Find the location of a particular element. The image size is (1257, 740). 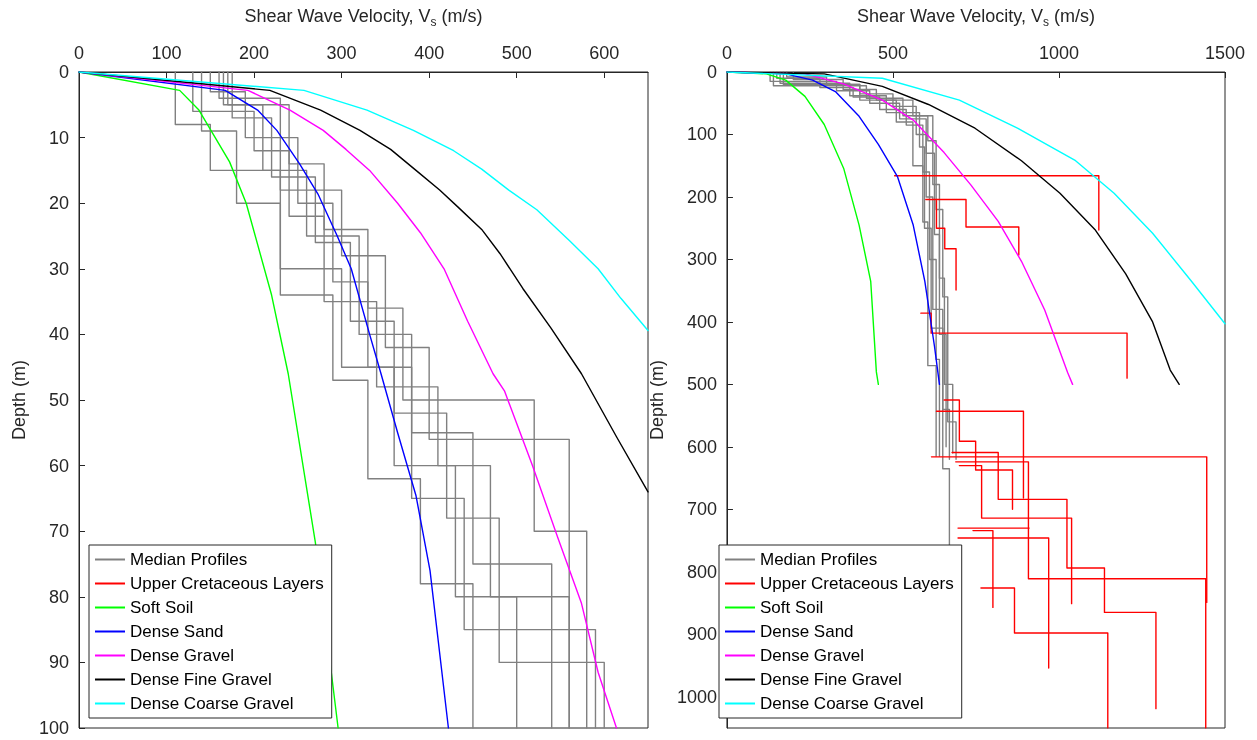

y-tick-label: 300 is located at coordinates (701, 259).